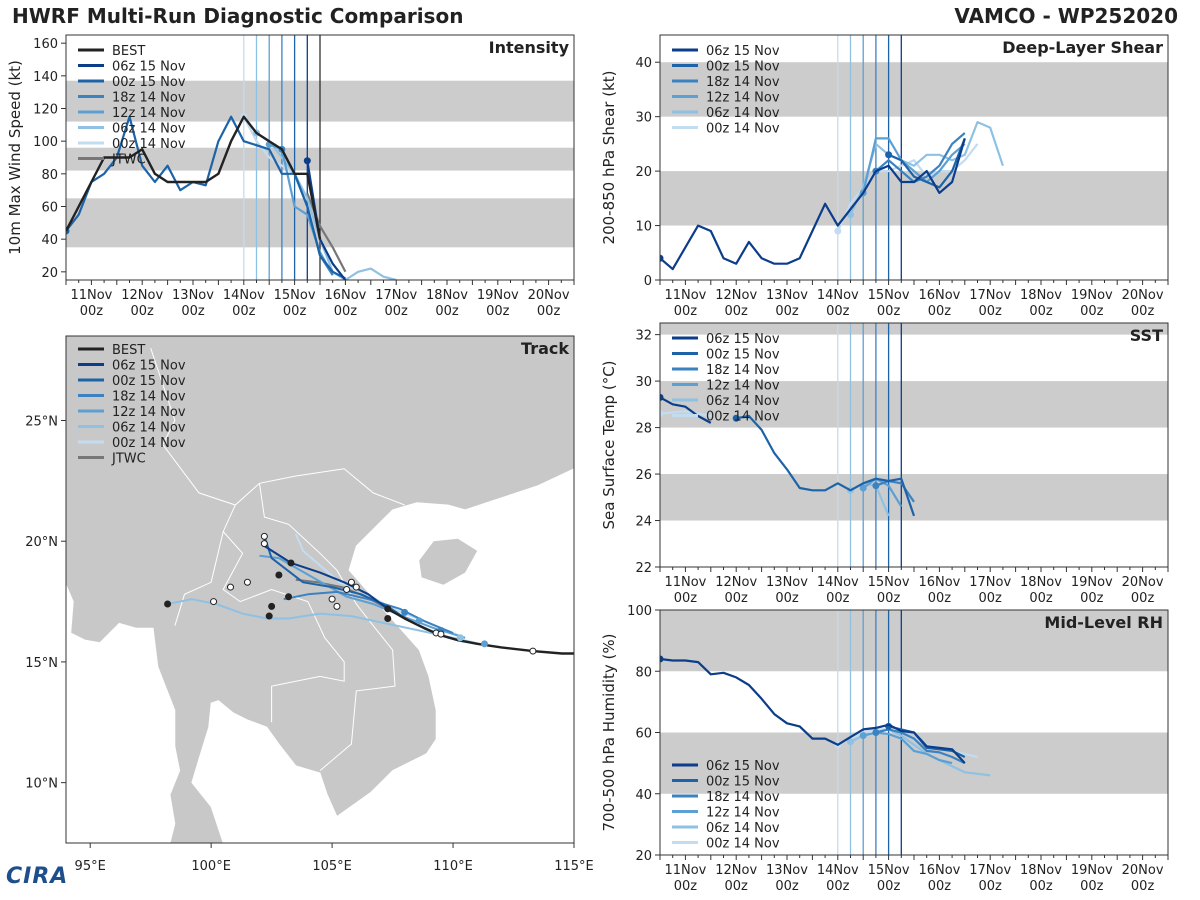 The image size is (1200, 900). What do you see at coordinates (643, 856) in the screenshot?
I see `y-tick-label: 20` at bounding box center [643, 856].